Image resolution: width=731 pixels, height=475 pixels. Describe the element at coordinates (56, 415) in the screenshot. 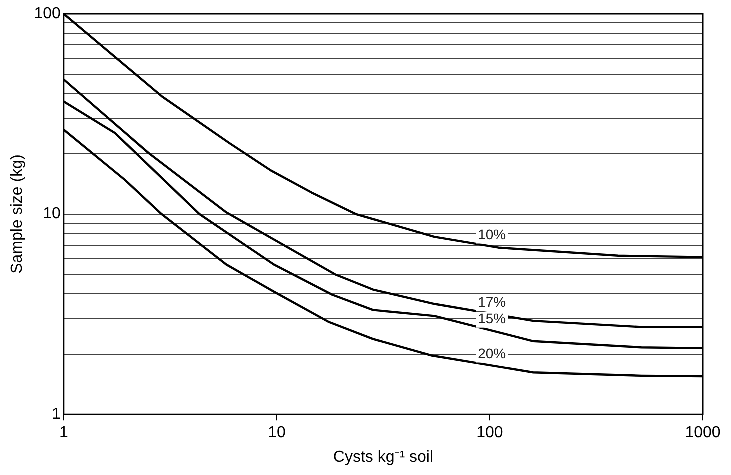

I see `y-tick-label: 1` at that location.